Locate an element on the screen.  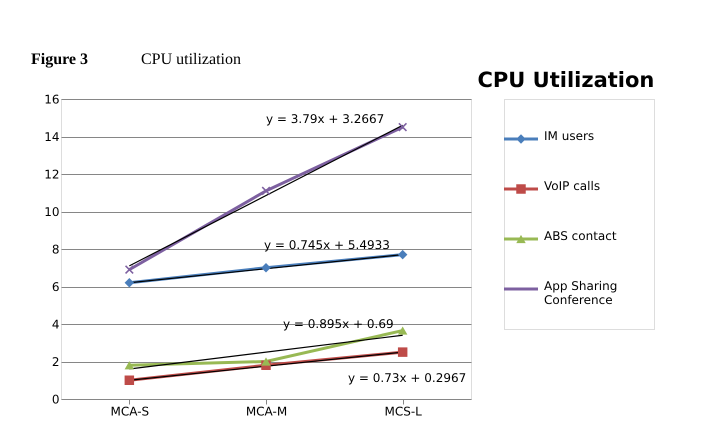
legend-label: IM users is located at coordinates (569, 136).